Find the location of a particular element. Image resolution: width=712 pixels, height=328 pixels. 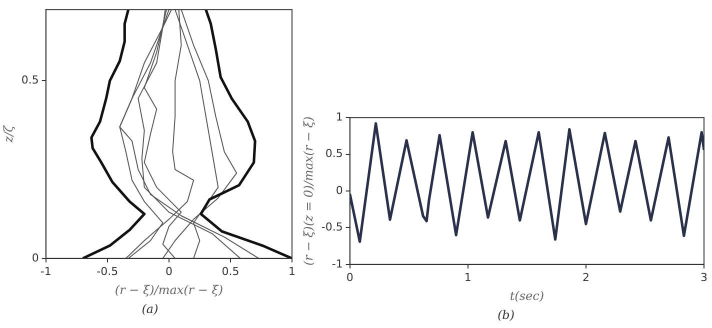

y-axis-title: z/ζ is located at coordinates (8, 134).